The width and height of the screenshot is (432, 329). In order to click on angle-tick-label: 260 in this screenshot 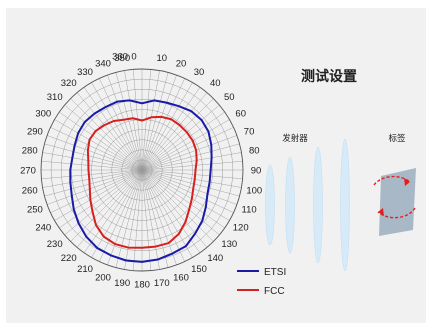, I will do `click(30, 190)`.